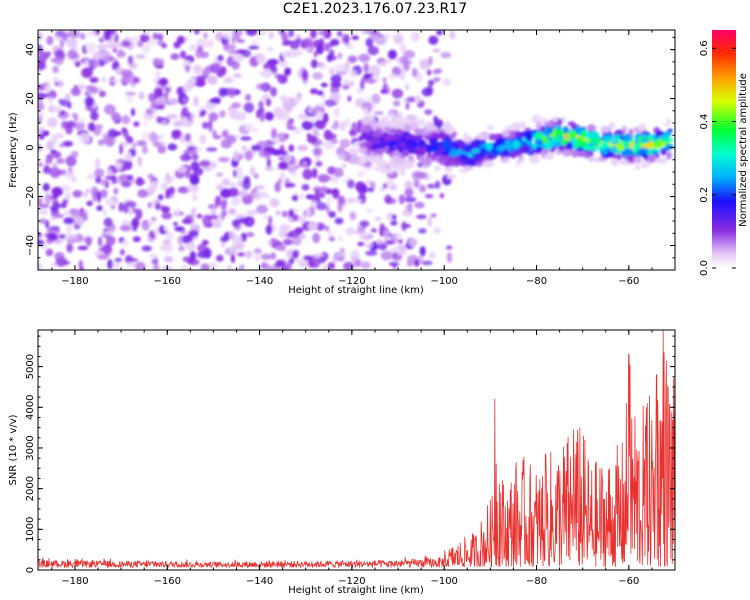 This screenshot has width=750, height=600. Describe the element at coordinates (536, 581) in the screenshot. I see `x-tick-label: −80` at that location.